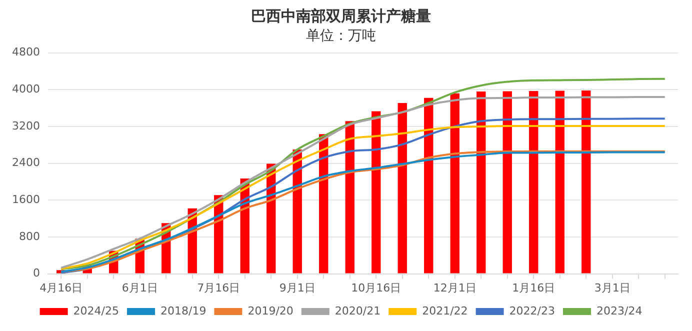  What do you see at coordinates (29, 236) in the screenshot?
I see `y-tick-label: 800` at bounding box center [29, 236].